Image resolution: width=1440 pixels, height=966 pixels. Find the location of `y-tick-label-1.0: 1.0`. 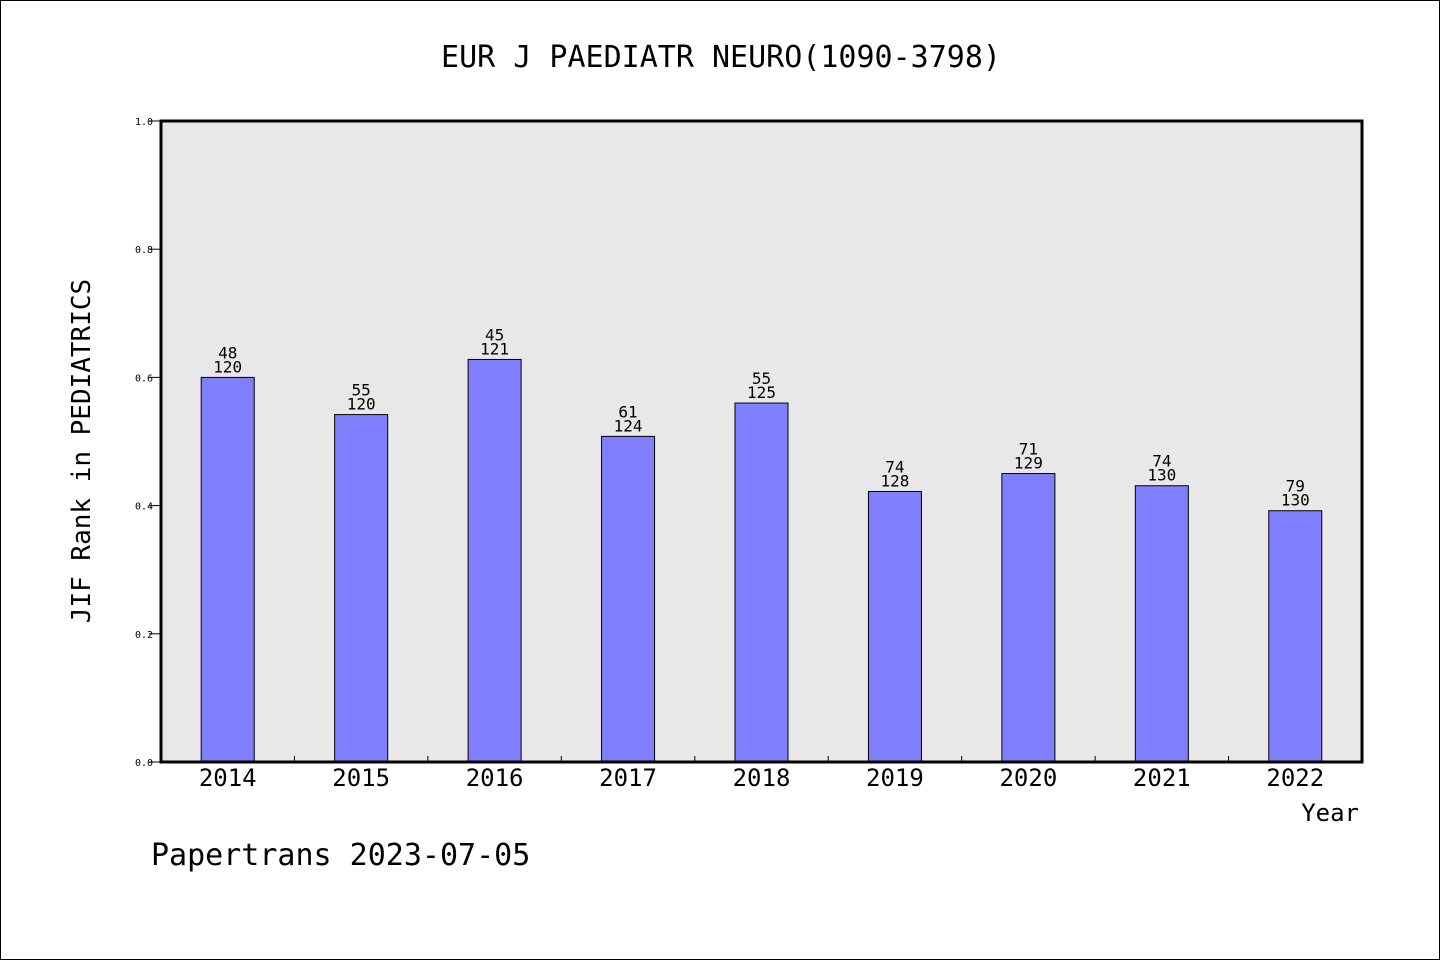

y-tick-label-1.0: 1.0 is located at coordinates (144, 122).